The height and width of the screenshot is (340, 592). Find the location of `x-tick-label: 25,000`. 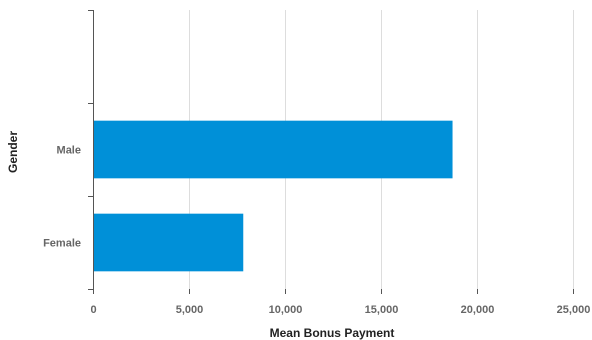

x-tick-label: 25,000 is located at coordinates (574, 310).